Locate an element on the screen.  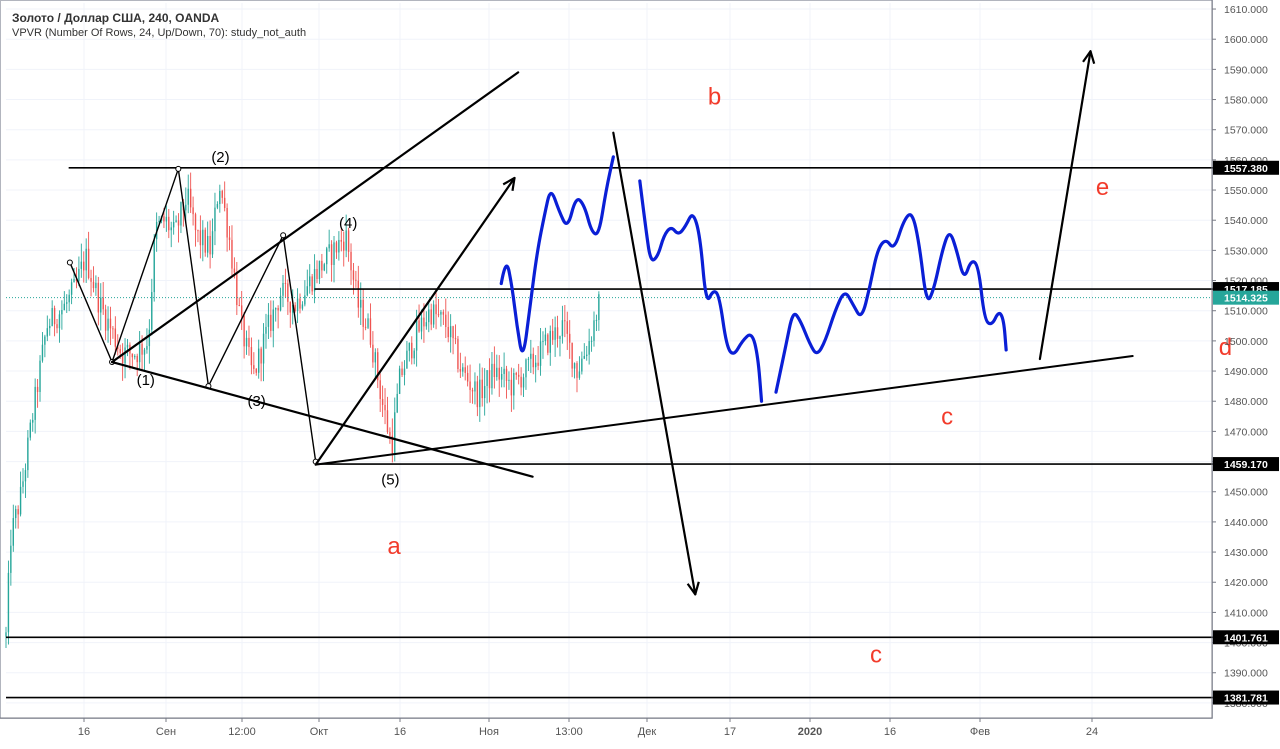
time-tick-label: 16 is located at coordinates (84, 732).